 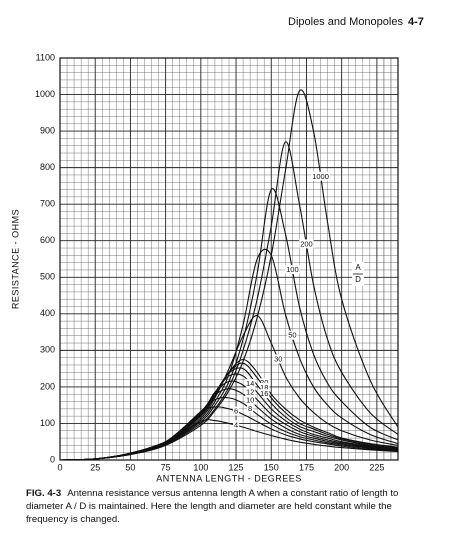 What do you see at coordinates (59, 467) in the screenshot?
I see `x-tick-label: 0` at bounding box center [59, 467].